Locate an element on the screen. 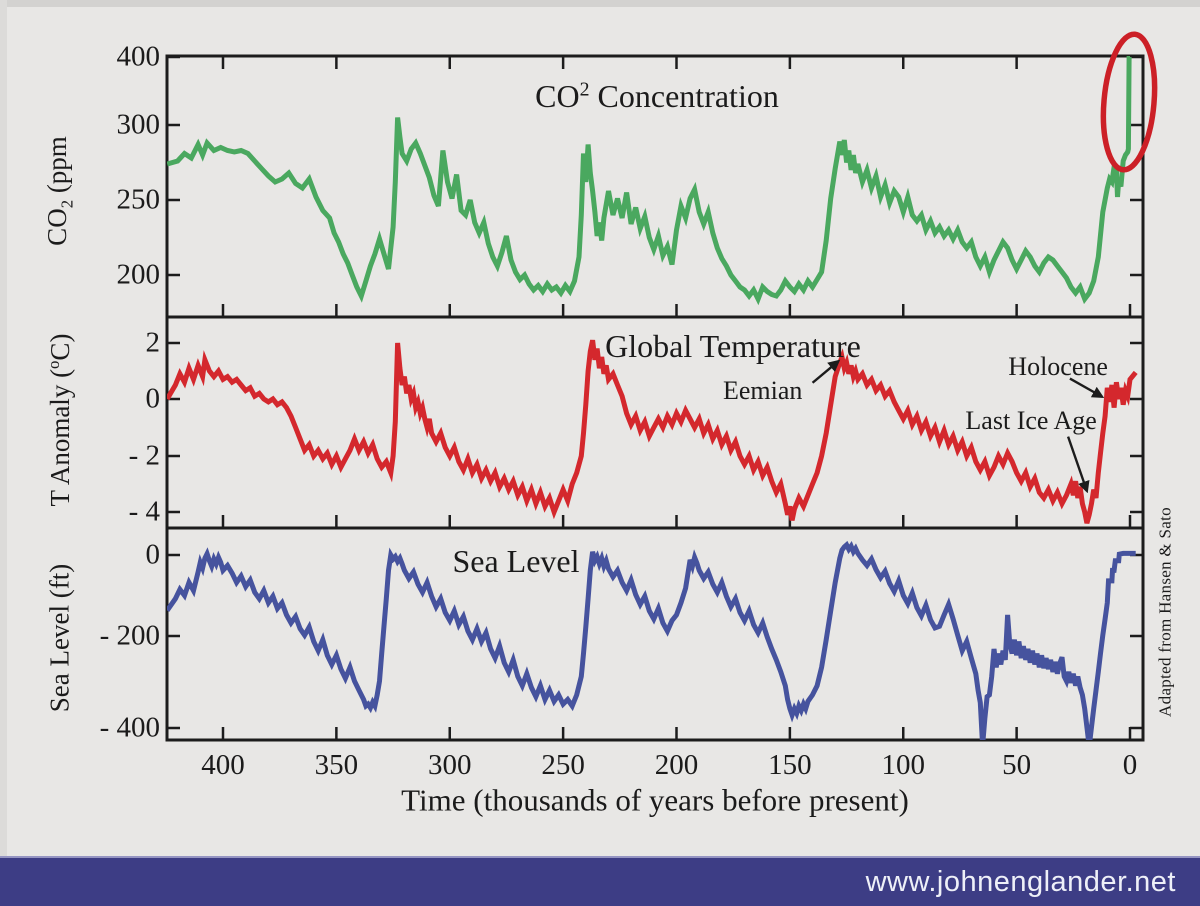  top-edge-shadow is located at coordinates (600, 3).